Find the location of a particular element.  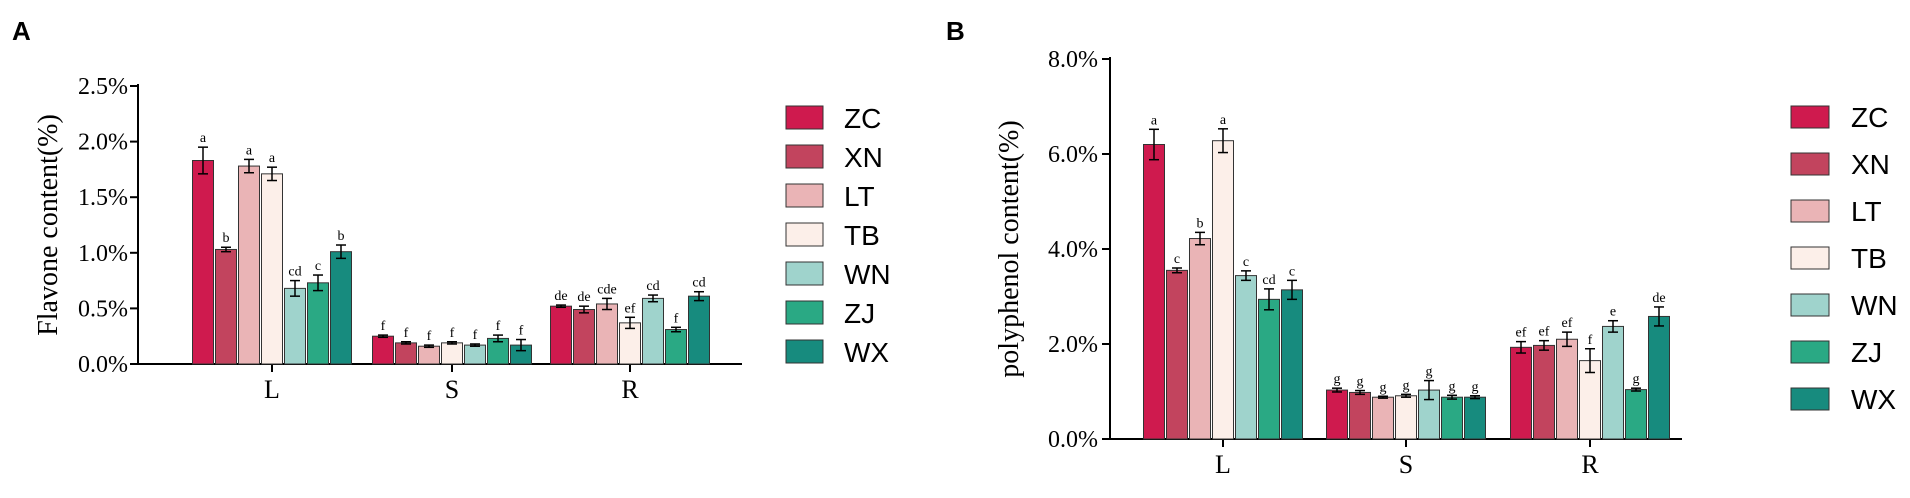

significance-letter: e is located at coordinates (1613, 312).